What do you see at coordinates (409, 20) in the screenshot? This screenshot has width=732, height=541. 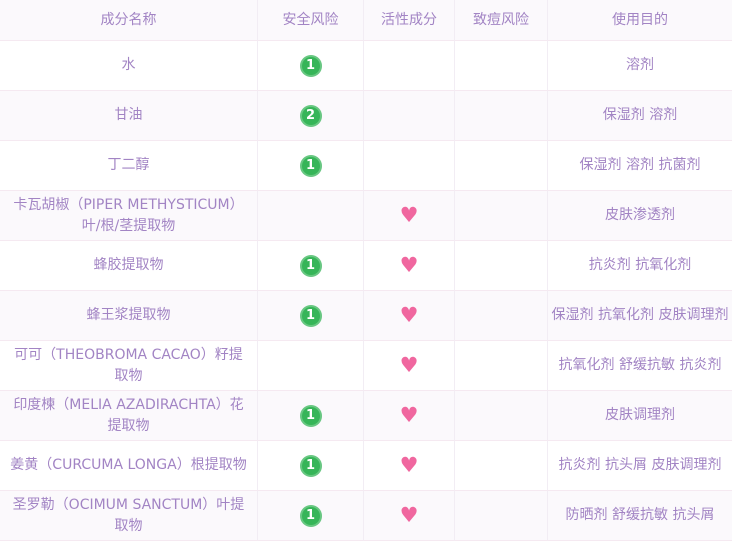 I see `column-header-active-ingredient: 活性成分` at bounding box center [409, 20].